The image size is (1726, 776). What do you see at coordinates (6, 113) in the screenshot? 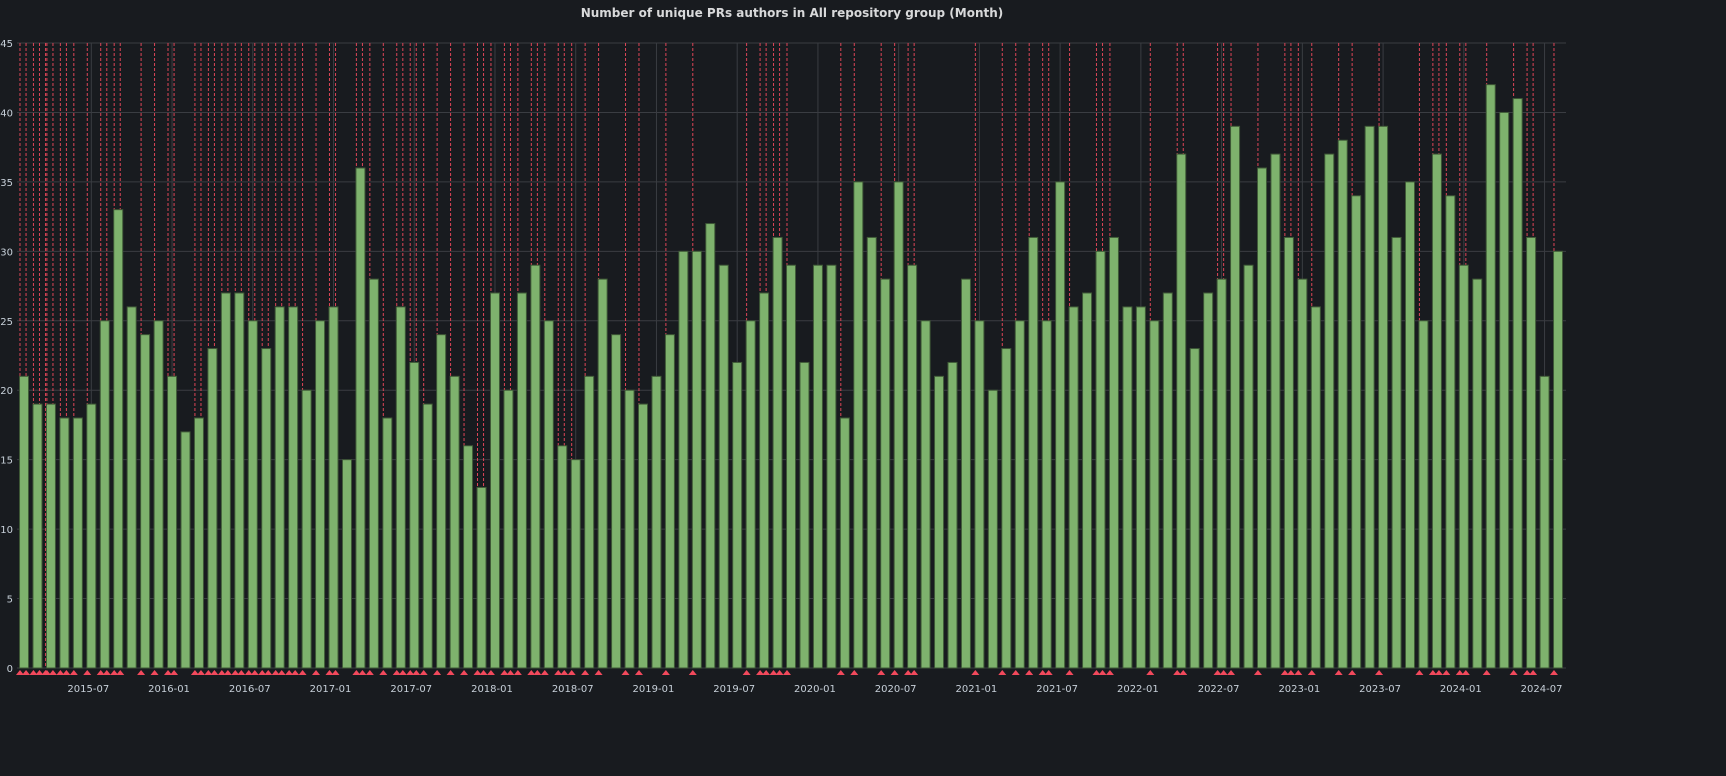
I see `y-tick-label: 40` at bounding box center [6, 113].